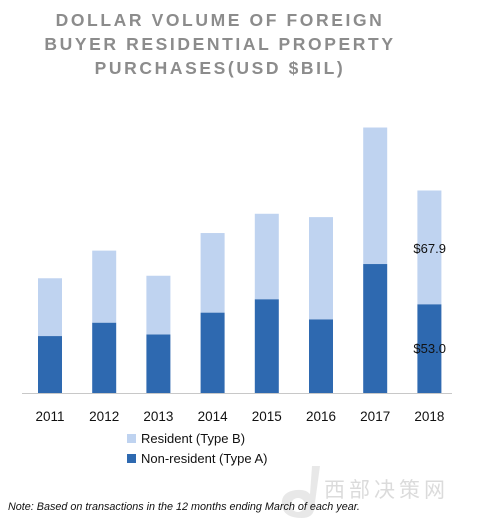 This screenshot has width=480, height=528. What do you see at coordinates (158, 416) in the screenshot?
I see `x-tick-label: 2013` at bounding box center [158, 416].